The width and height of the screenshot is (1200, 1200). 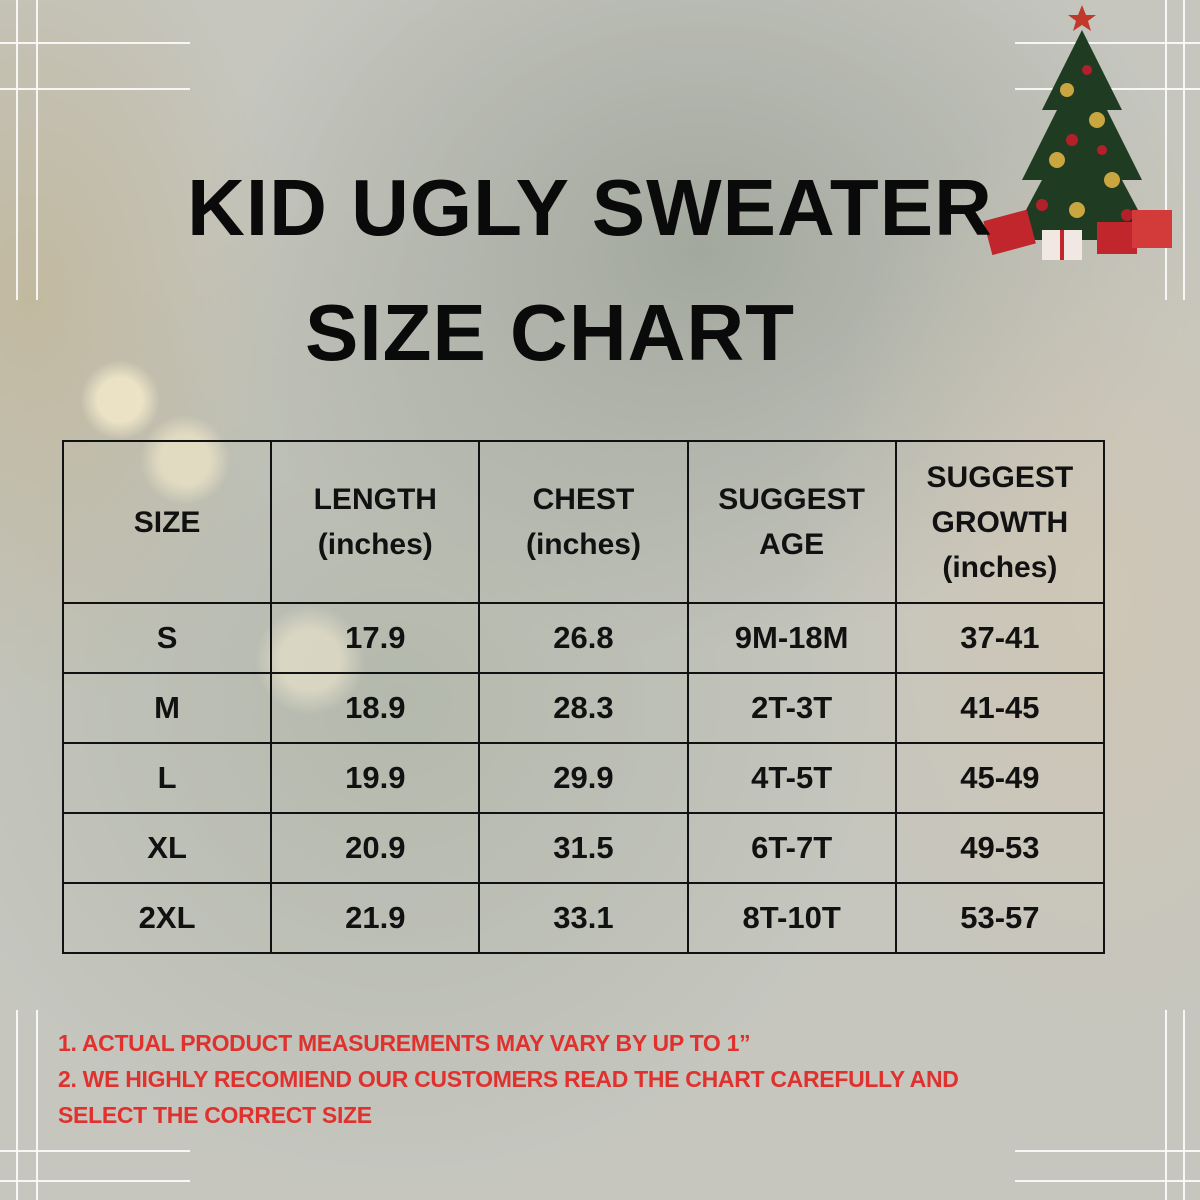 I want to click on header-chest: CHEST (inches), so click(x=583, y=522).